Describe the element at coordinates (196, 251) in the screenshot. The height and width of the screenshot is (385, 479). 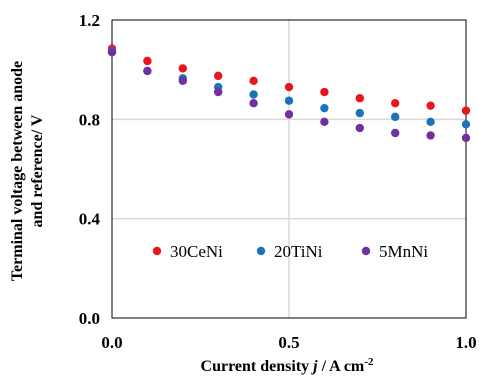
I see `legend-label-30CeNi: 30CeNi` at that location.